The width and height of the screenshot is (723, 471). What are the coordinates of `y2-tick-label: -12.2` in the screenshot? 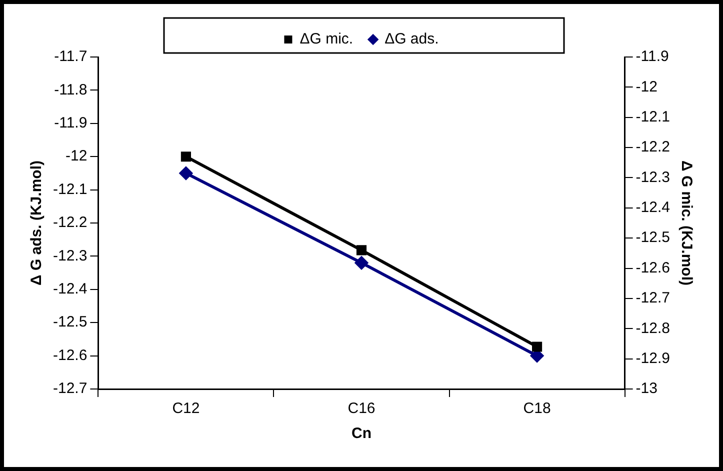 It's located at (653, 147).